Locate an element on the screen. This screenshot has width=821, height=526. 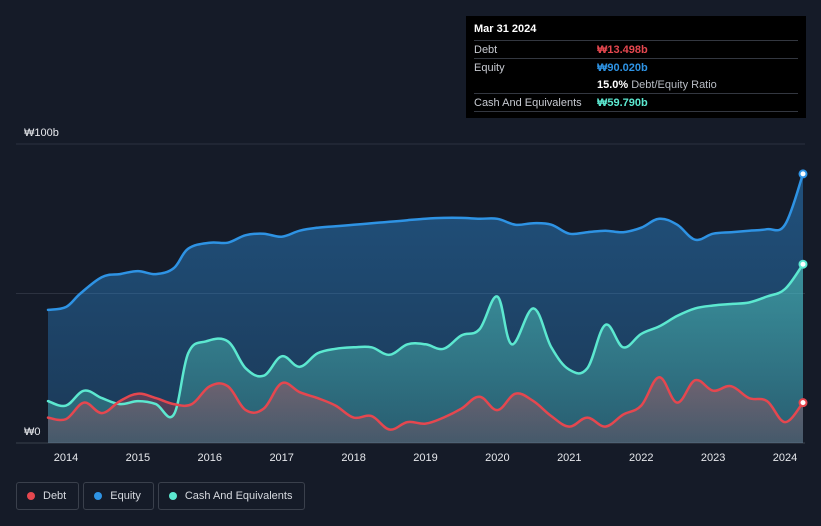
tooltip-ratio-value: 15.0% is located at coordinates (613, 84).